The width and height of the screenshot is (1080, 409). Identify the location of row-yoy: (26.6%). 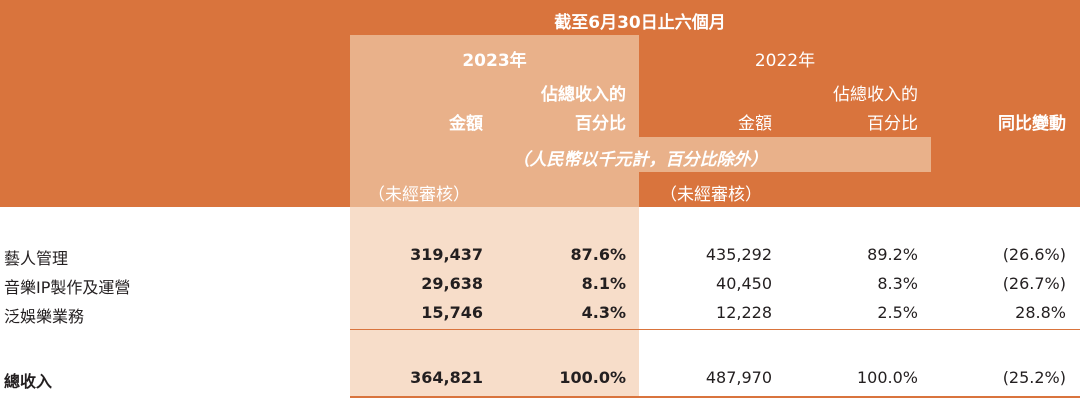
(1034, 254).